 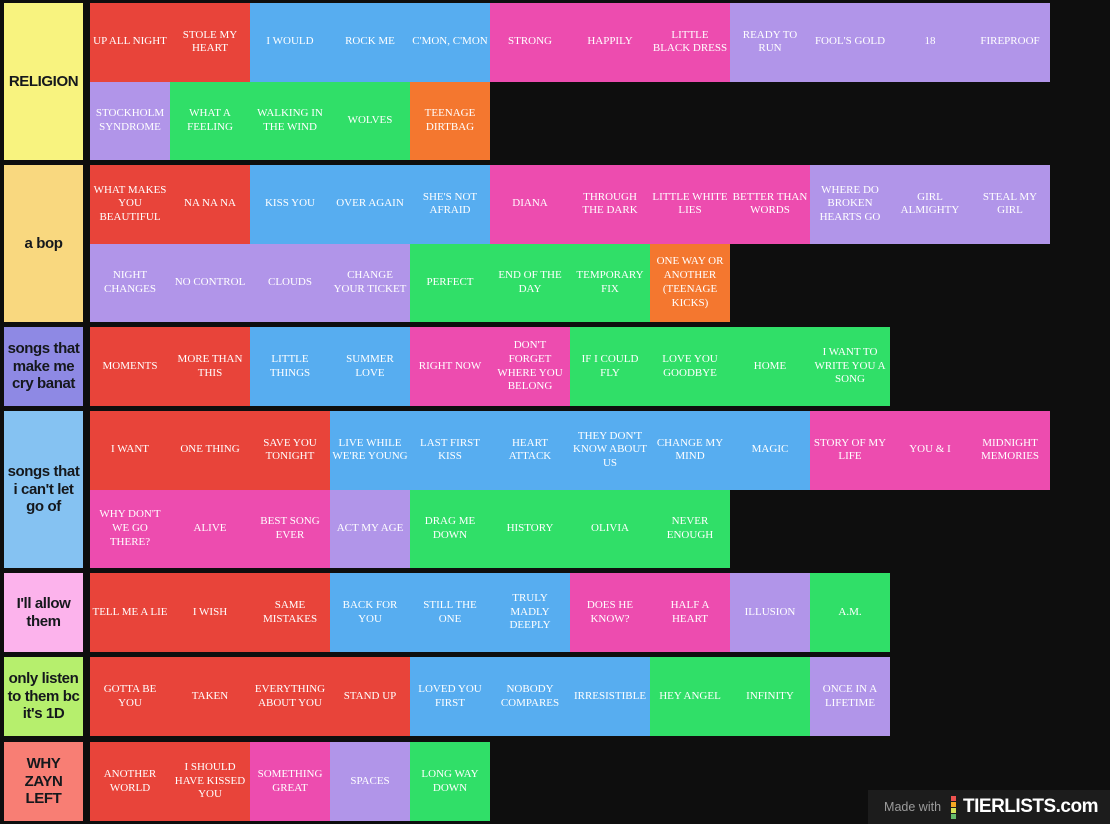 What do you see at coordinates (610, 204) in the screenshot?
I see `song-tile: THROUGH THE DARK` at bounding box center [610, 204].